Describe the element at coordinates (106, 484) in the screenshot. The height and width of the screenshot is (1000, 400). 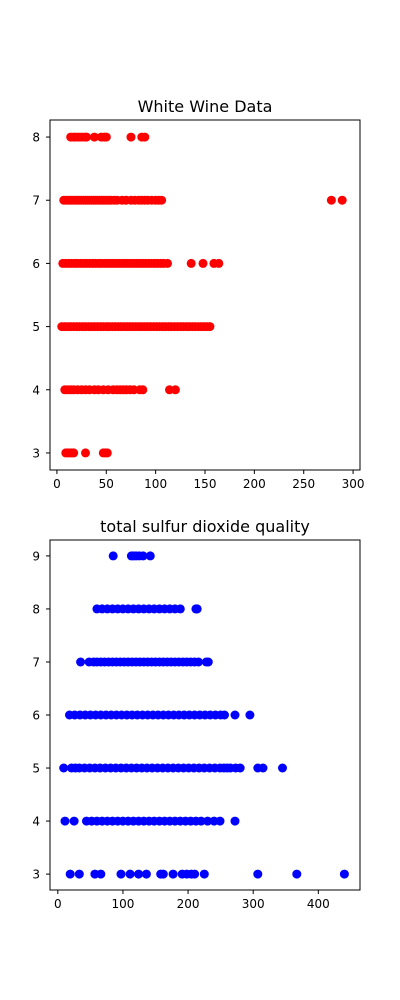
I see `x-tick-label: 50` at that location.